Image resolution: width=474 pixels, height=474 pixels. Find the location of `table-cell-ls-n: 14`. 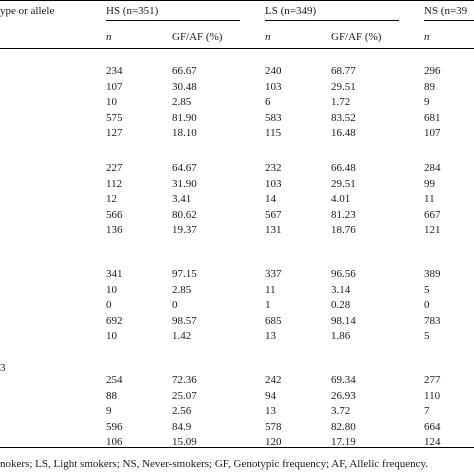

table-cell-ls-n: 14 is located at coordinates (270, 199).